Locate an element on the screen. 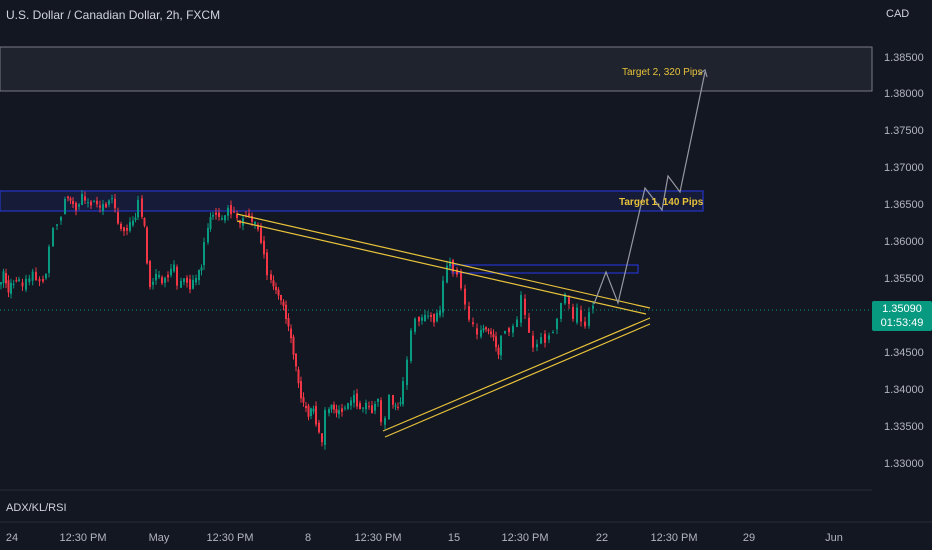  countdown-timer: 01:53:49 is located at coordinates (902, 323).